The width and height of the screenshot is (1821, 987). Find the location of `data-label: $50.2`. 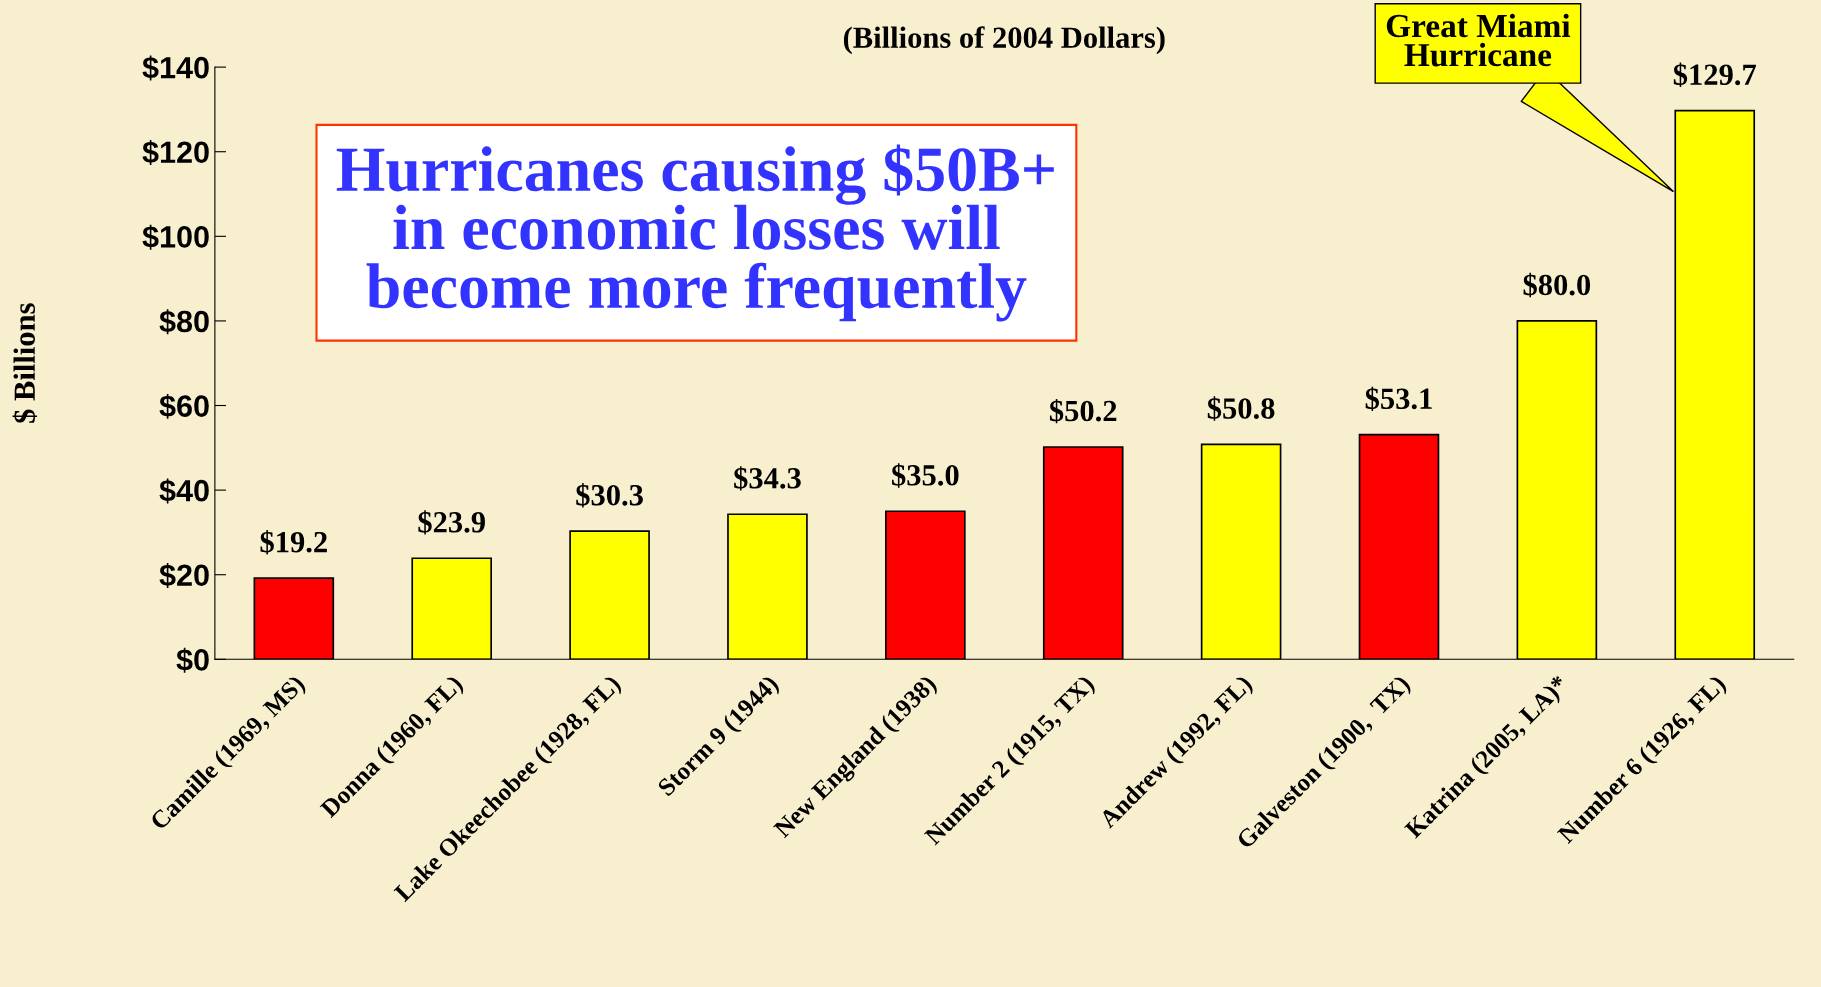

data-label: $50.2 is located at coordinates (1083, 411).